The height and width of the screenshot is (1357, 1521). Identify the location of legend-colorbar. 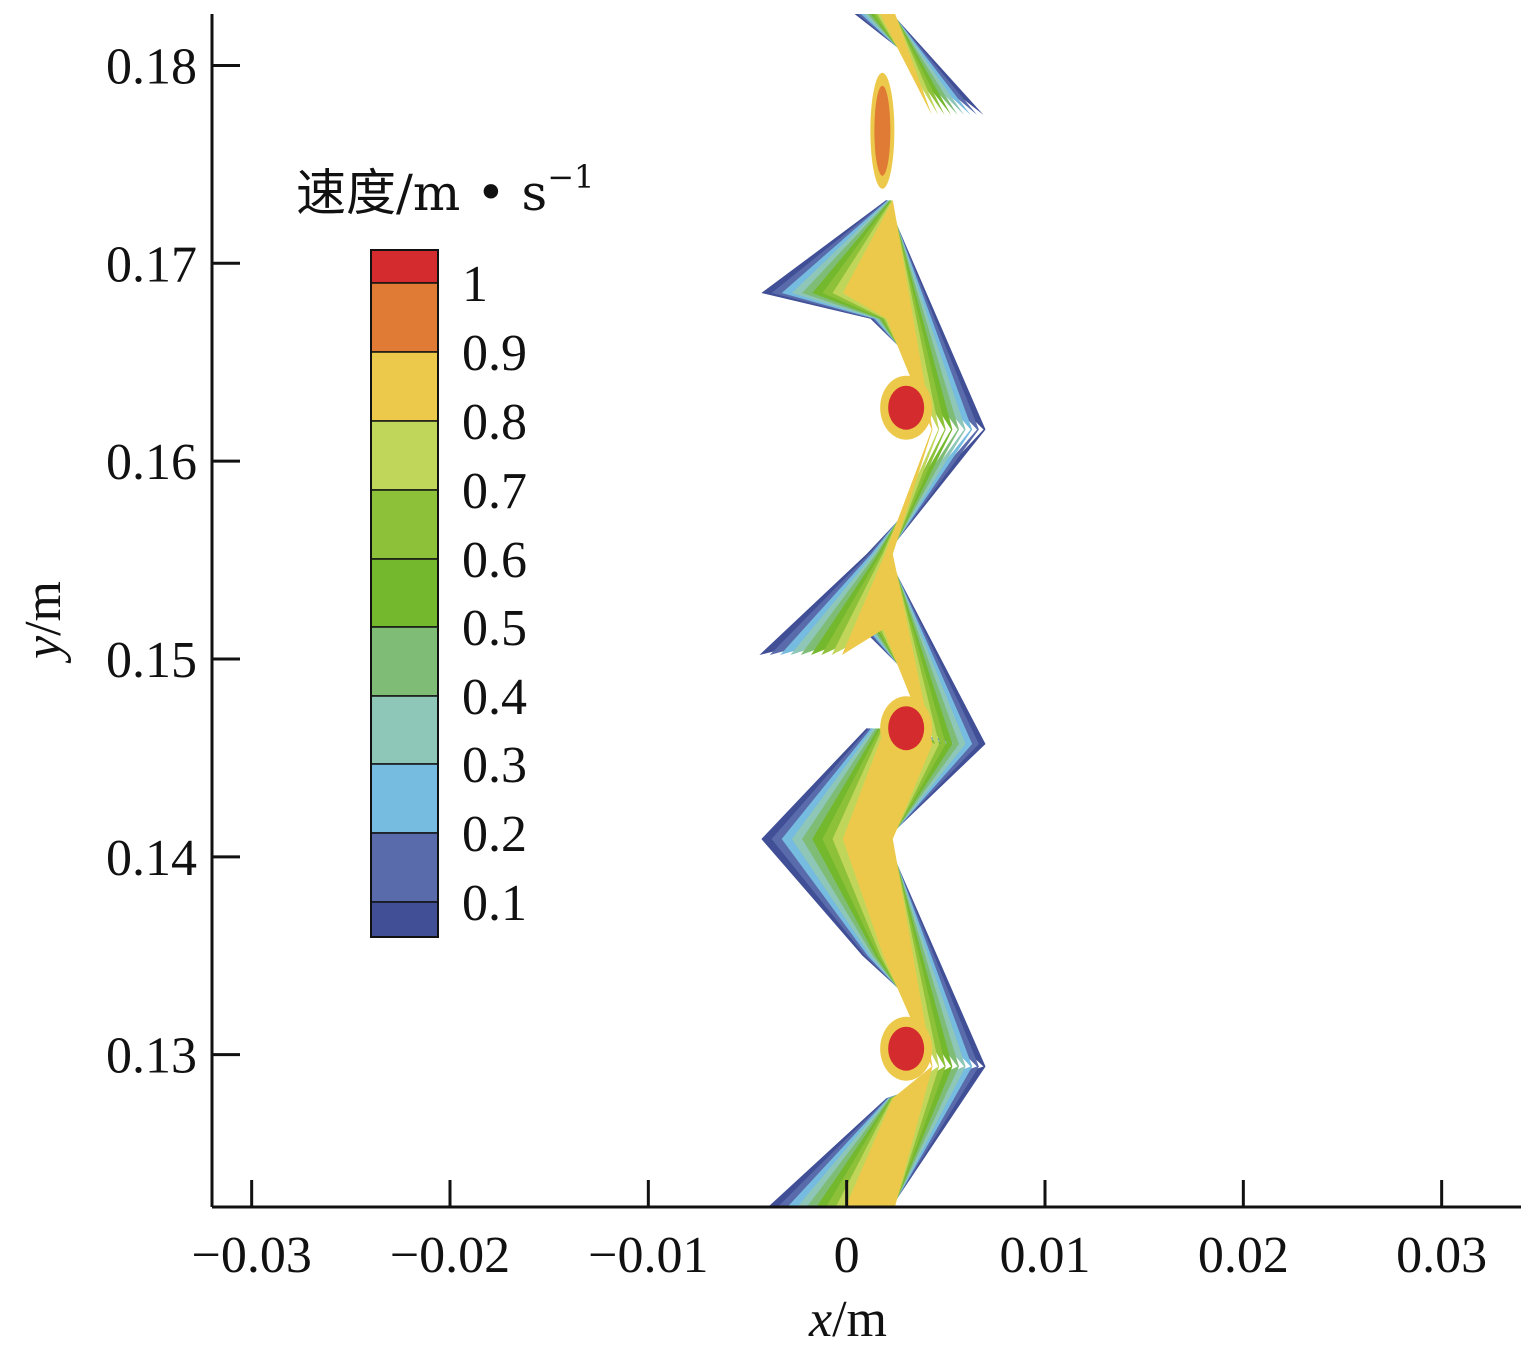
(404, 593).